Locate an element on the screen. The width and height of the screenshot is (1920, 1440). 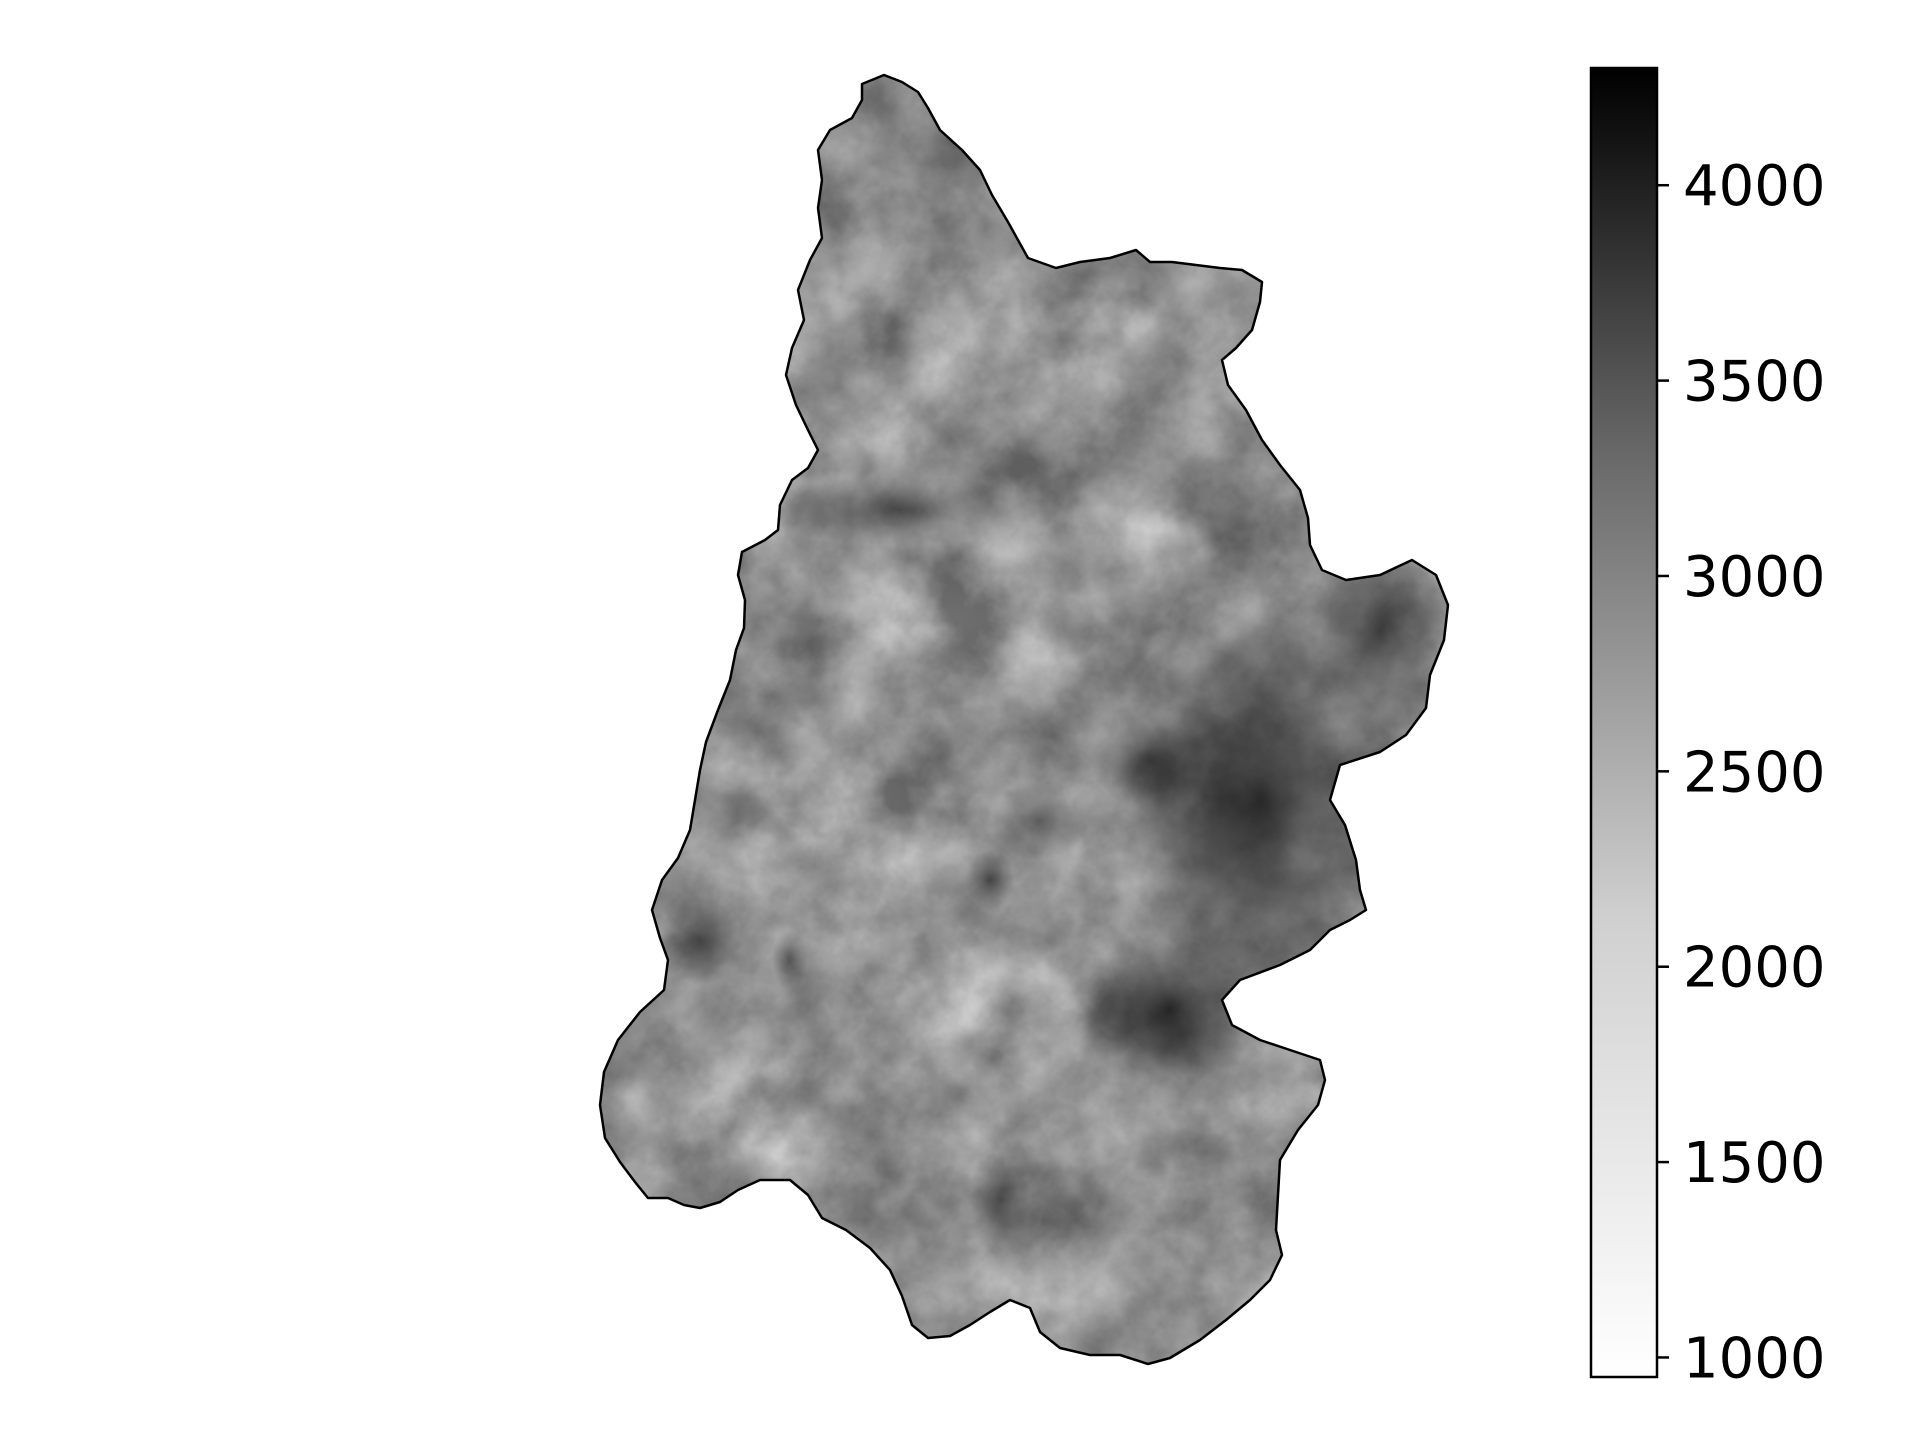
colorbar-tick-label: 2000 is located at coordinates (1754, 968).